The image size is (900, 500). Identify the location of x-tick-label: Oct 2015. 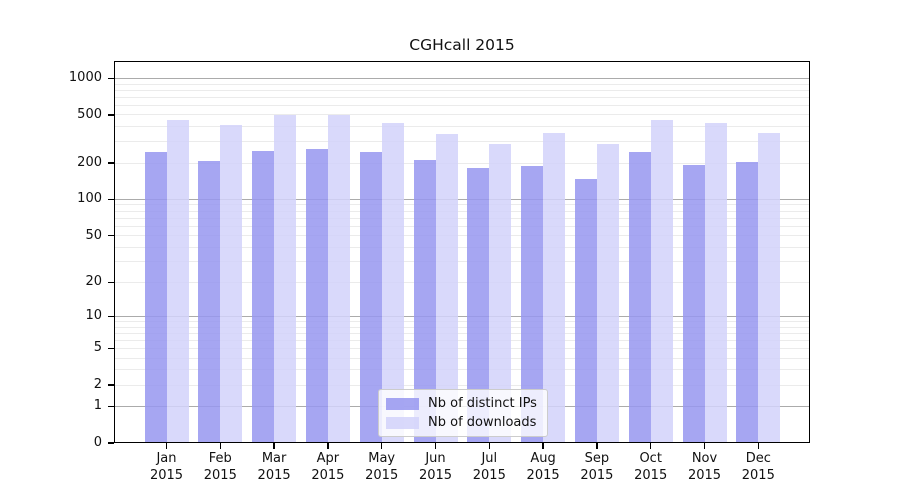
(651, 467).